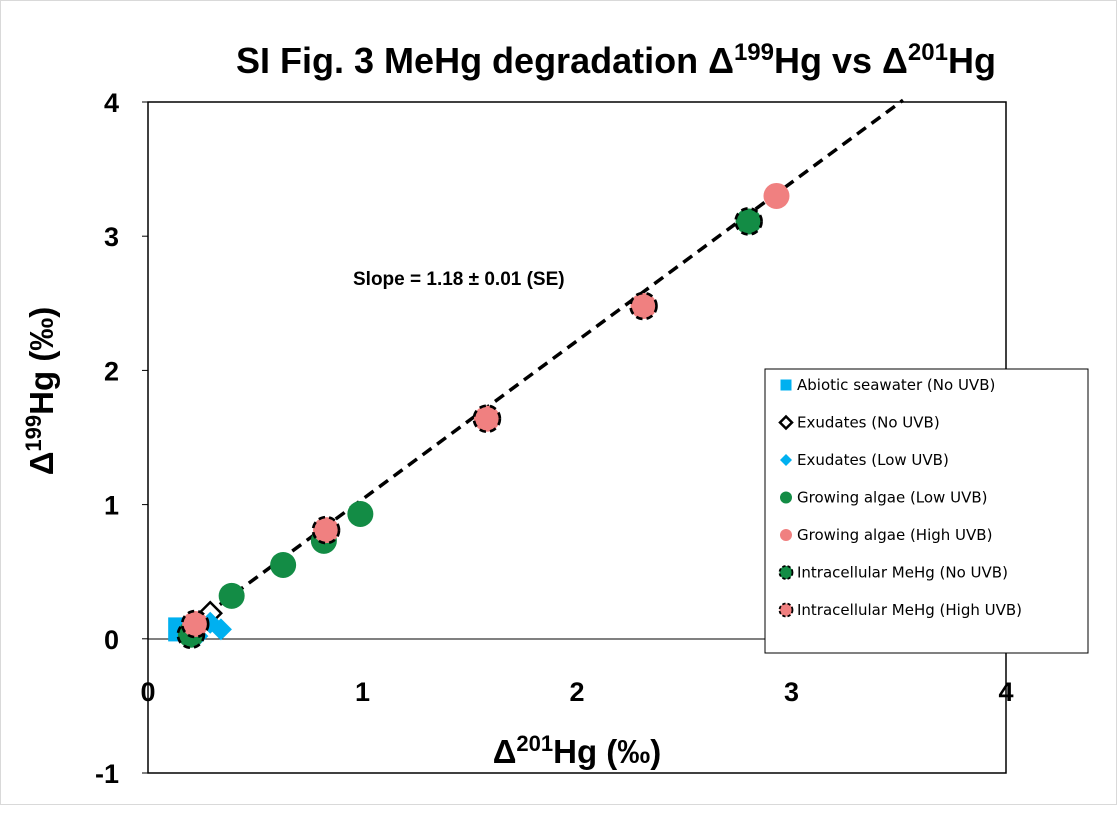  What do you see at coordinates (147, 692) in the screenshot?
I see `x-tick-label: 0` at bounding box center [147, 692].